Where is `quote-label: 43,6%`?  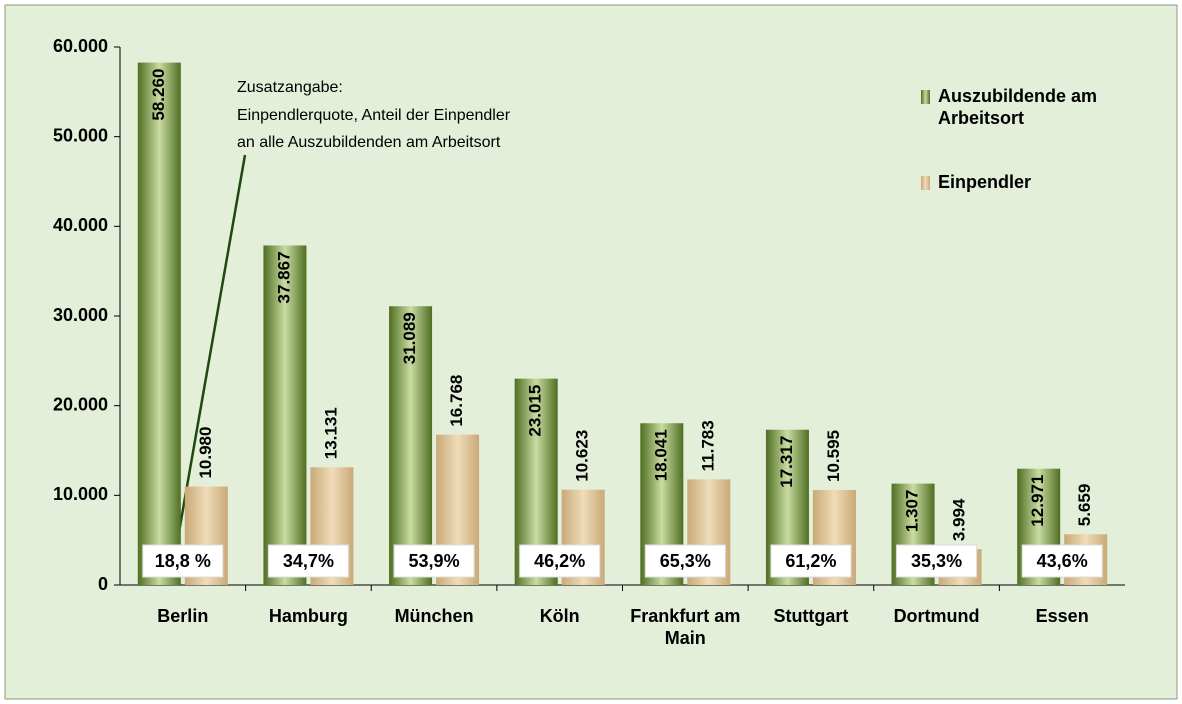
quote-label: 43,6% is located at coordinates (1062, 561).